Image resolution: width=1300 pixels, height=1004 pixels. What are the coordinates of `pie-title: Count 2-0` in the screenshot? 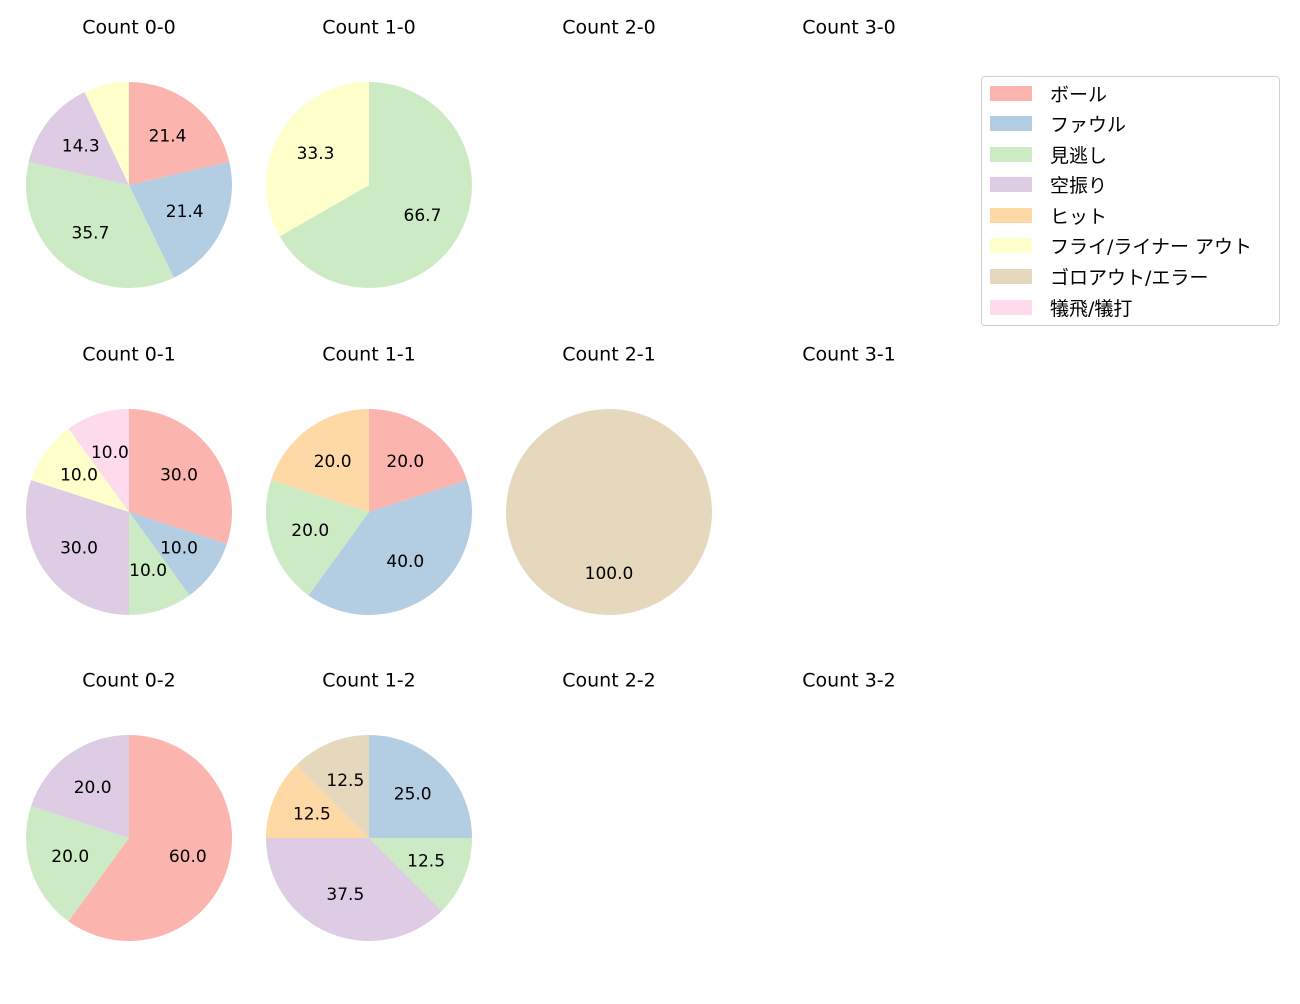 It's located at (609, 28).